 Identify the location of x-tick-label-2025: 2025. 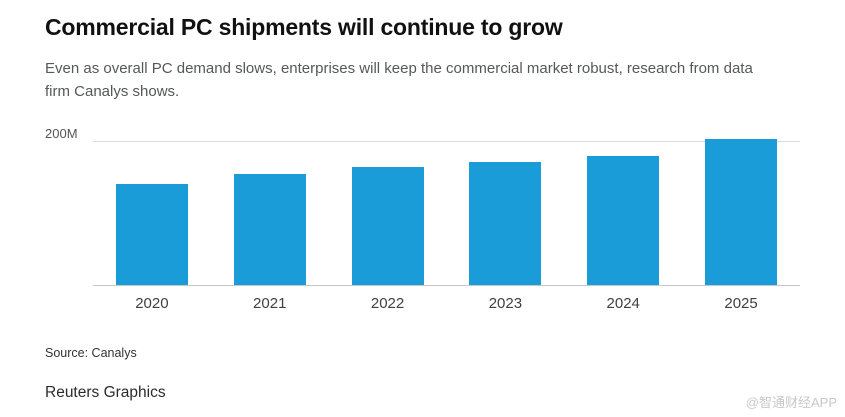
(741, 303).